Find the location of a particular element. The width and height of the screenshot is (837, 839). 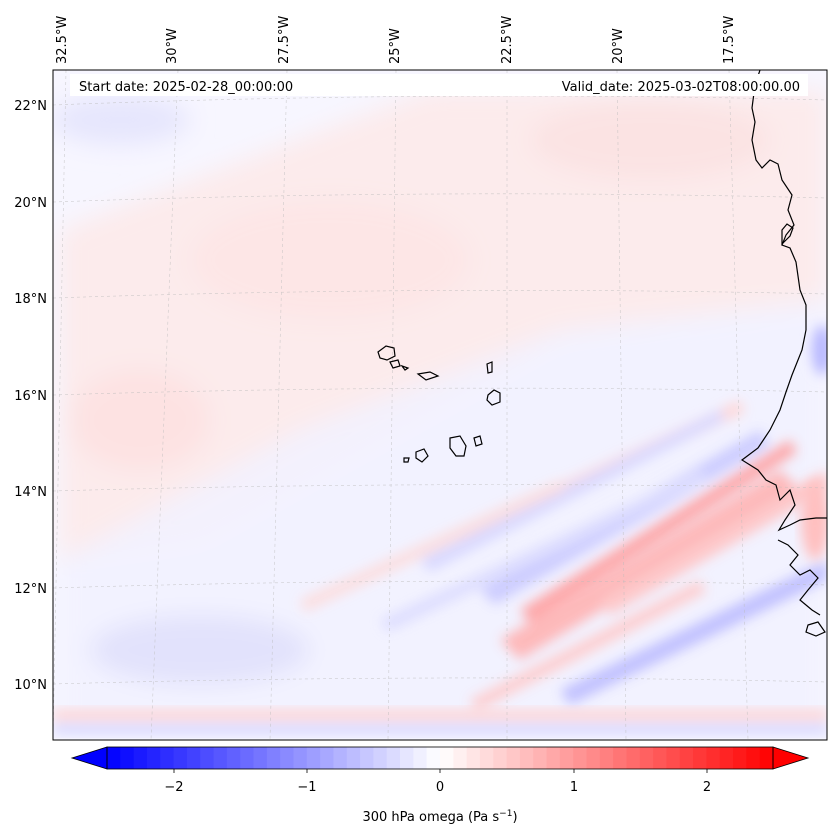

colorbar-tick-0: 0 is located at coordinates (440, 787).